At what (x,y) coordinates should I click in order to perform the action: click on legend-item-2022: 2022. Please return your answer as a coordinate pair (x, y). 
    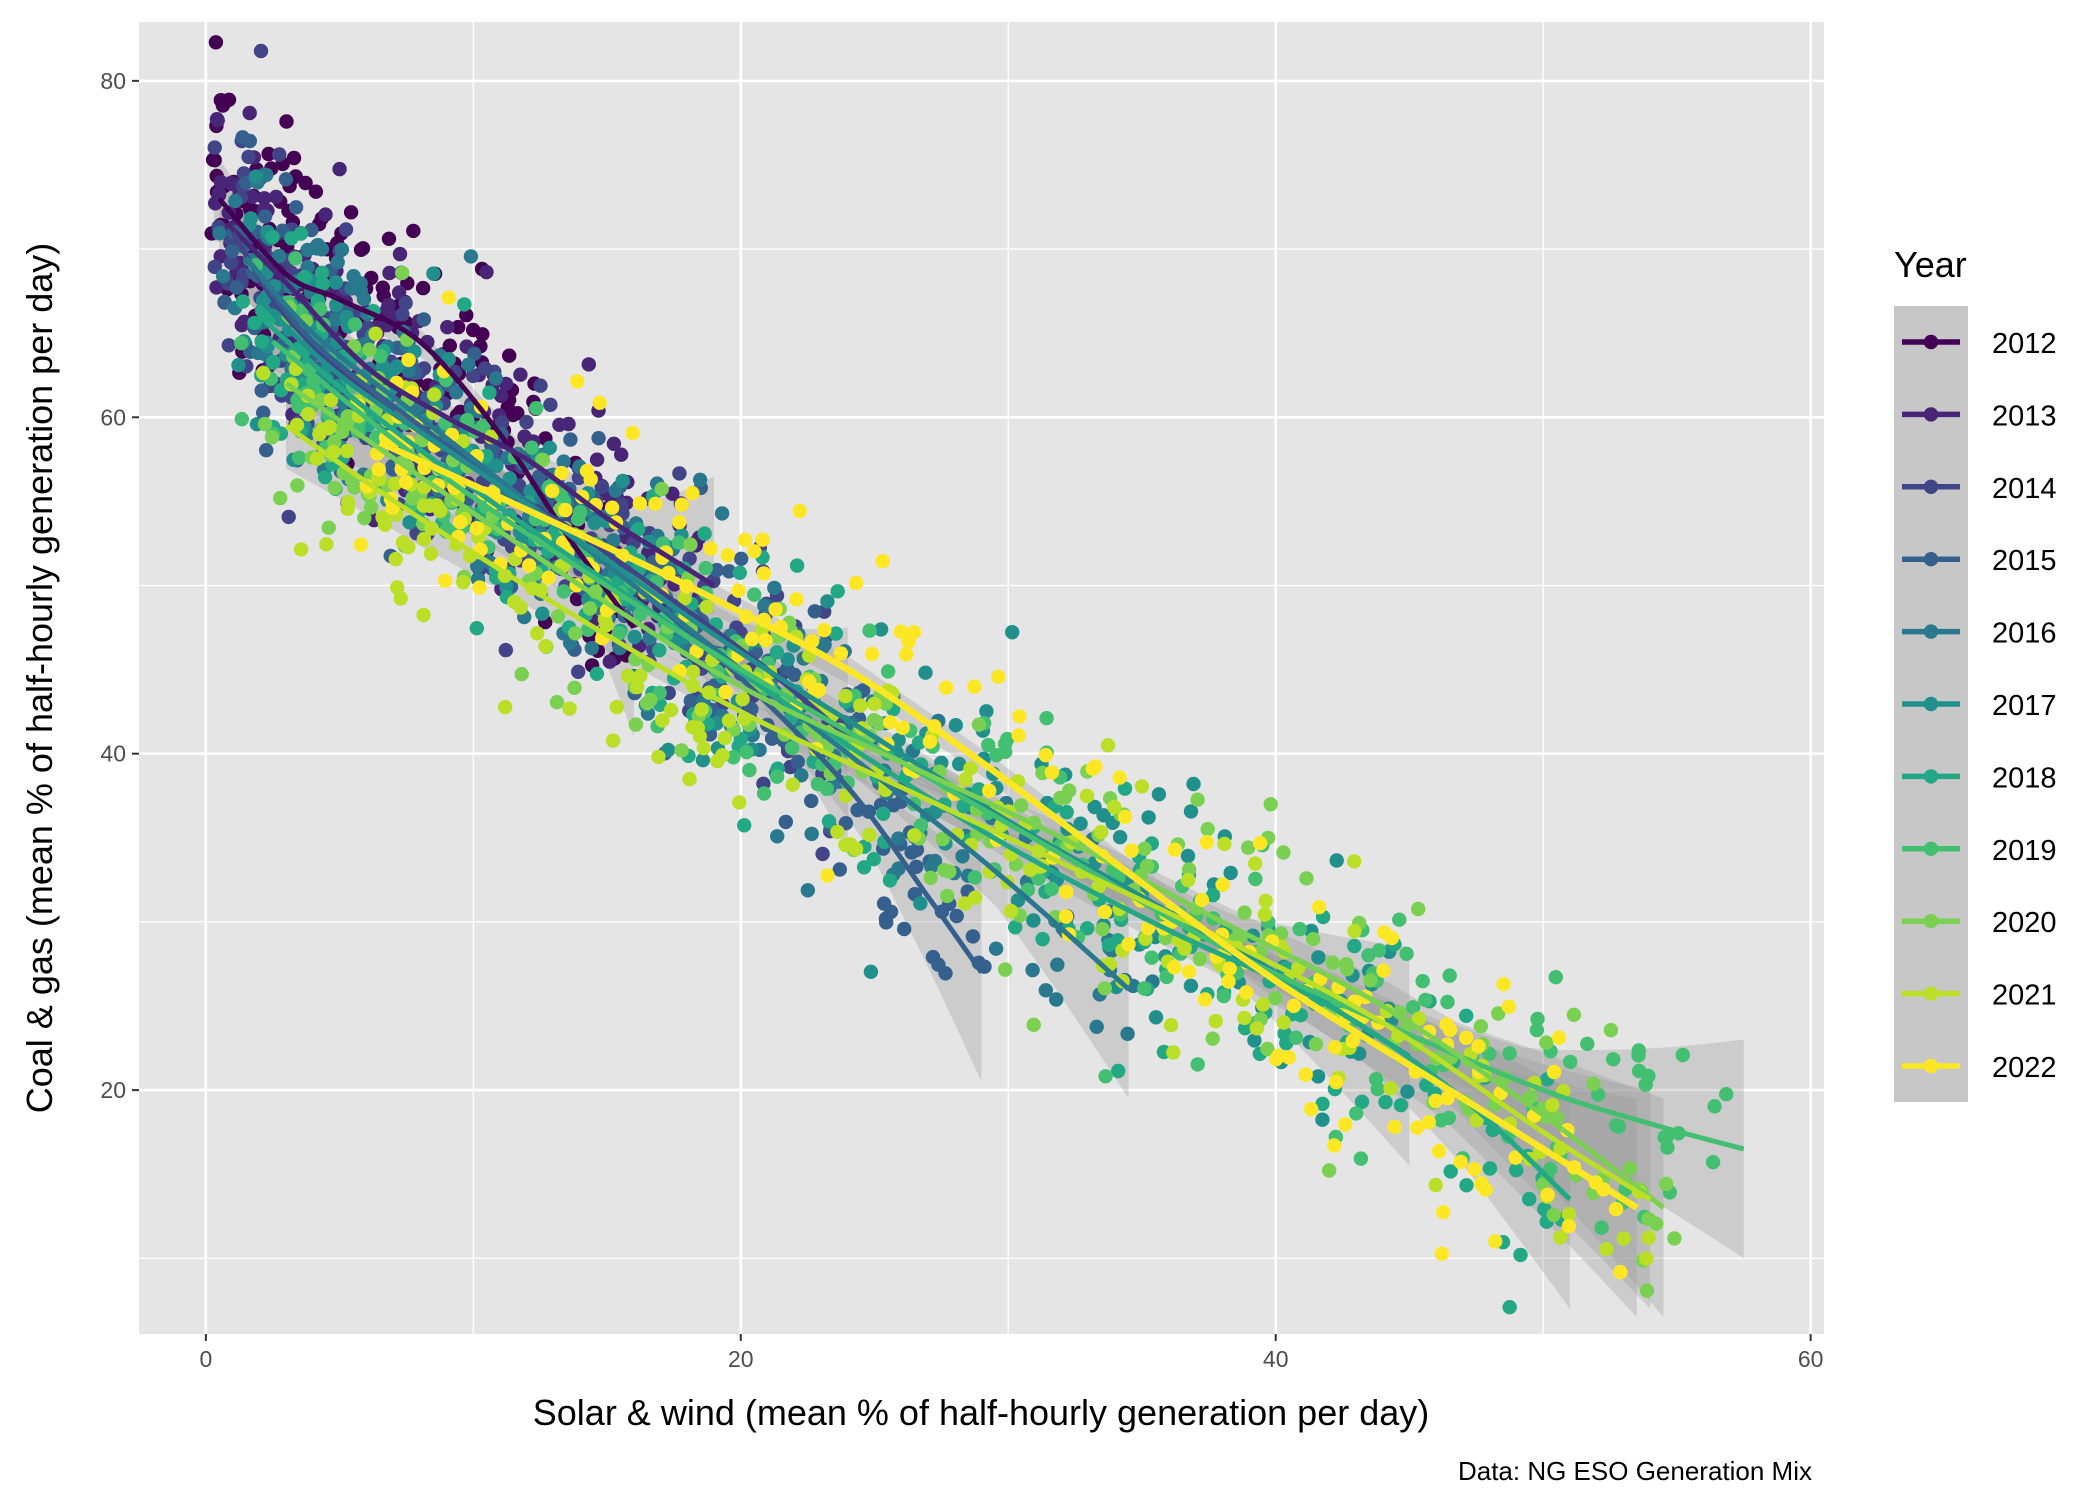
    Looking at the image, I should click on (1979, 1068).